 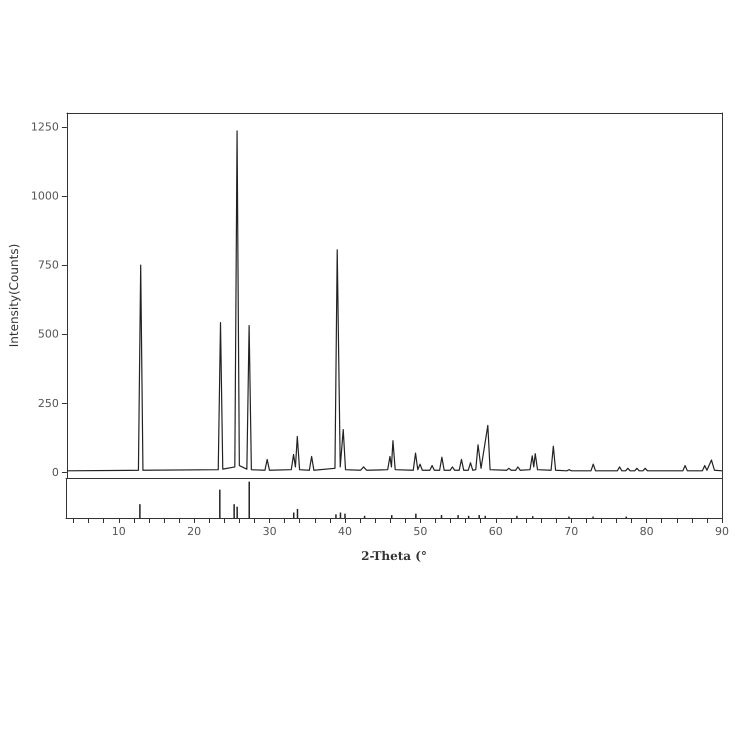 I want to click on x-tick-label: 30, so click(x=269, y=531).